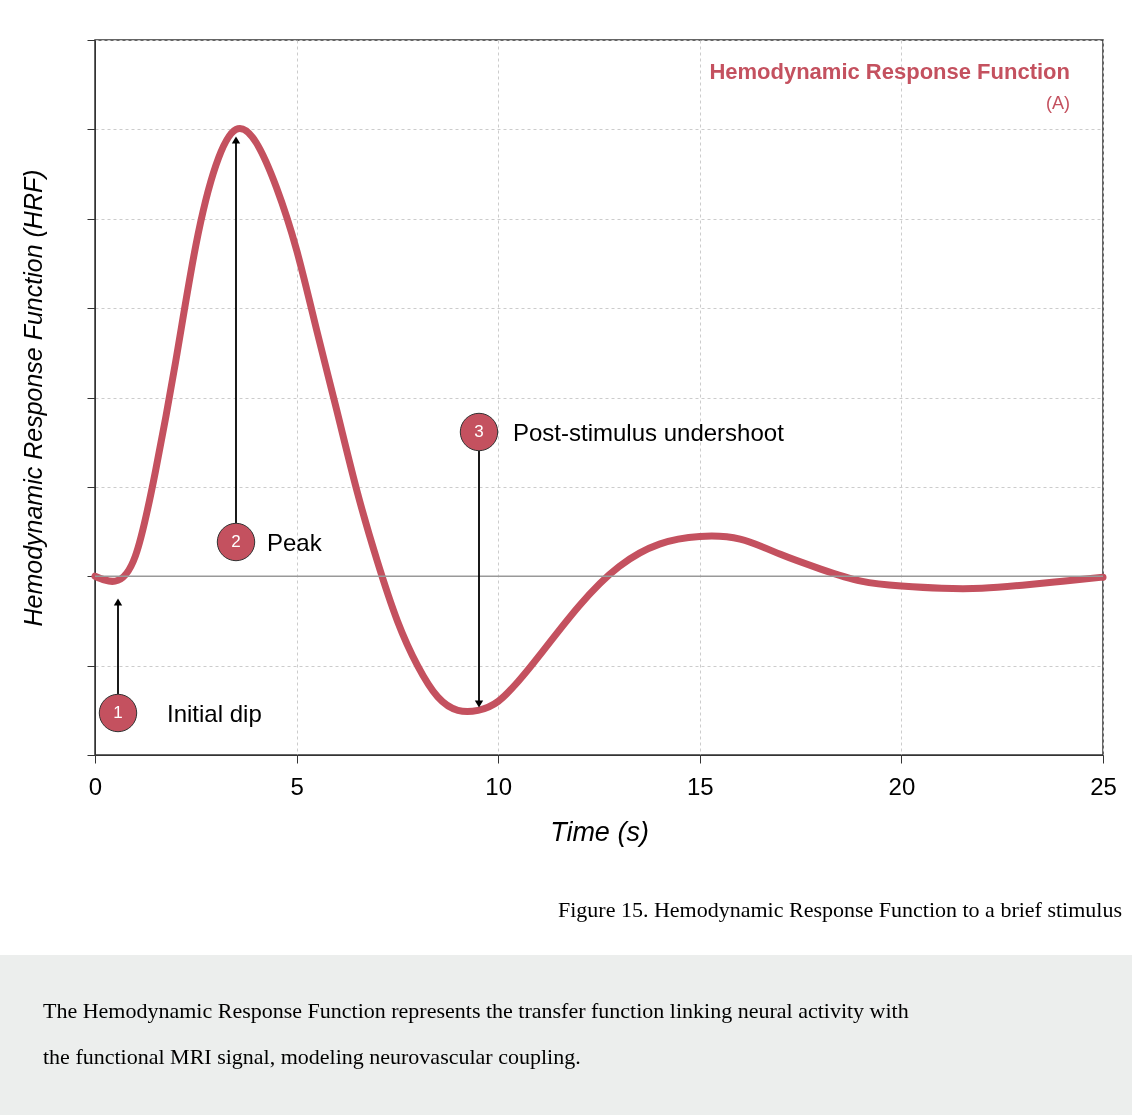  Describe the element at coordinates (1103, 786) in the screenshot. I see `x-tick-label: 25` at that location.